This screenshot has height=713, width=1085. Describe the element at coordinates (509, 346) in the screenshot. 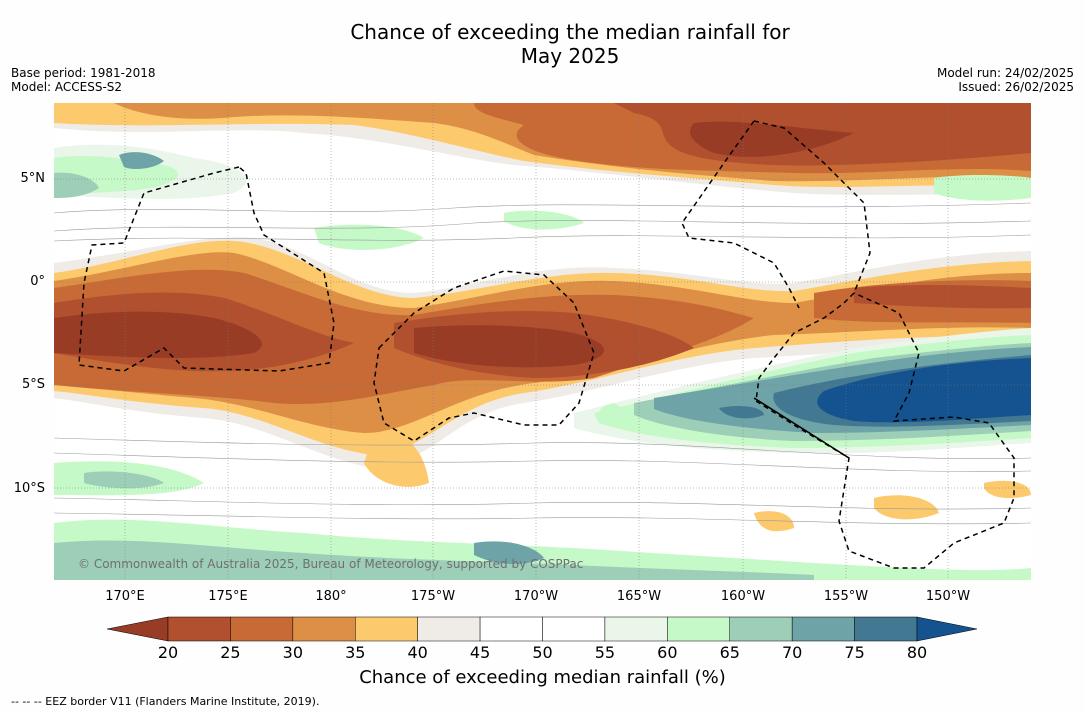

I see `equator-band-core-mid` at that location.